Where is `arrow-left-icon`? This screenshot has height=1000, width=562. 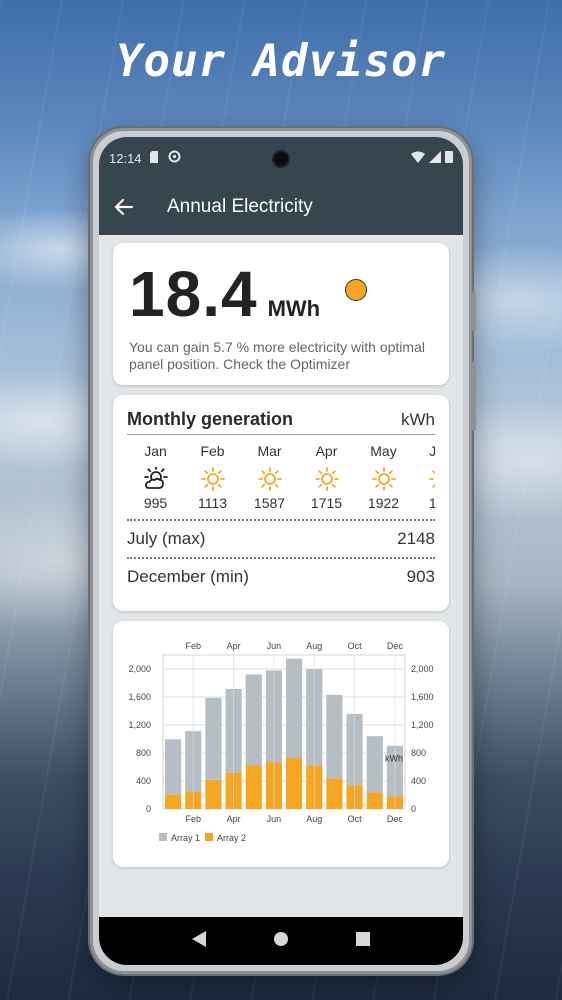 arrow-left-icon is located at coordinates (124, 207).